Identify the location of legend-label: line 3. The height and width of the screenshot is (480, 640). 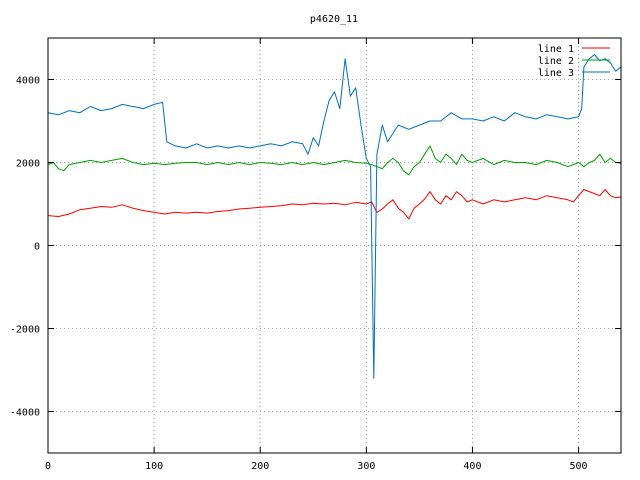
(556, 73).